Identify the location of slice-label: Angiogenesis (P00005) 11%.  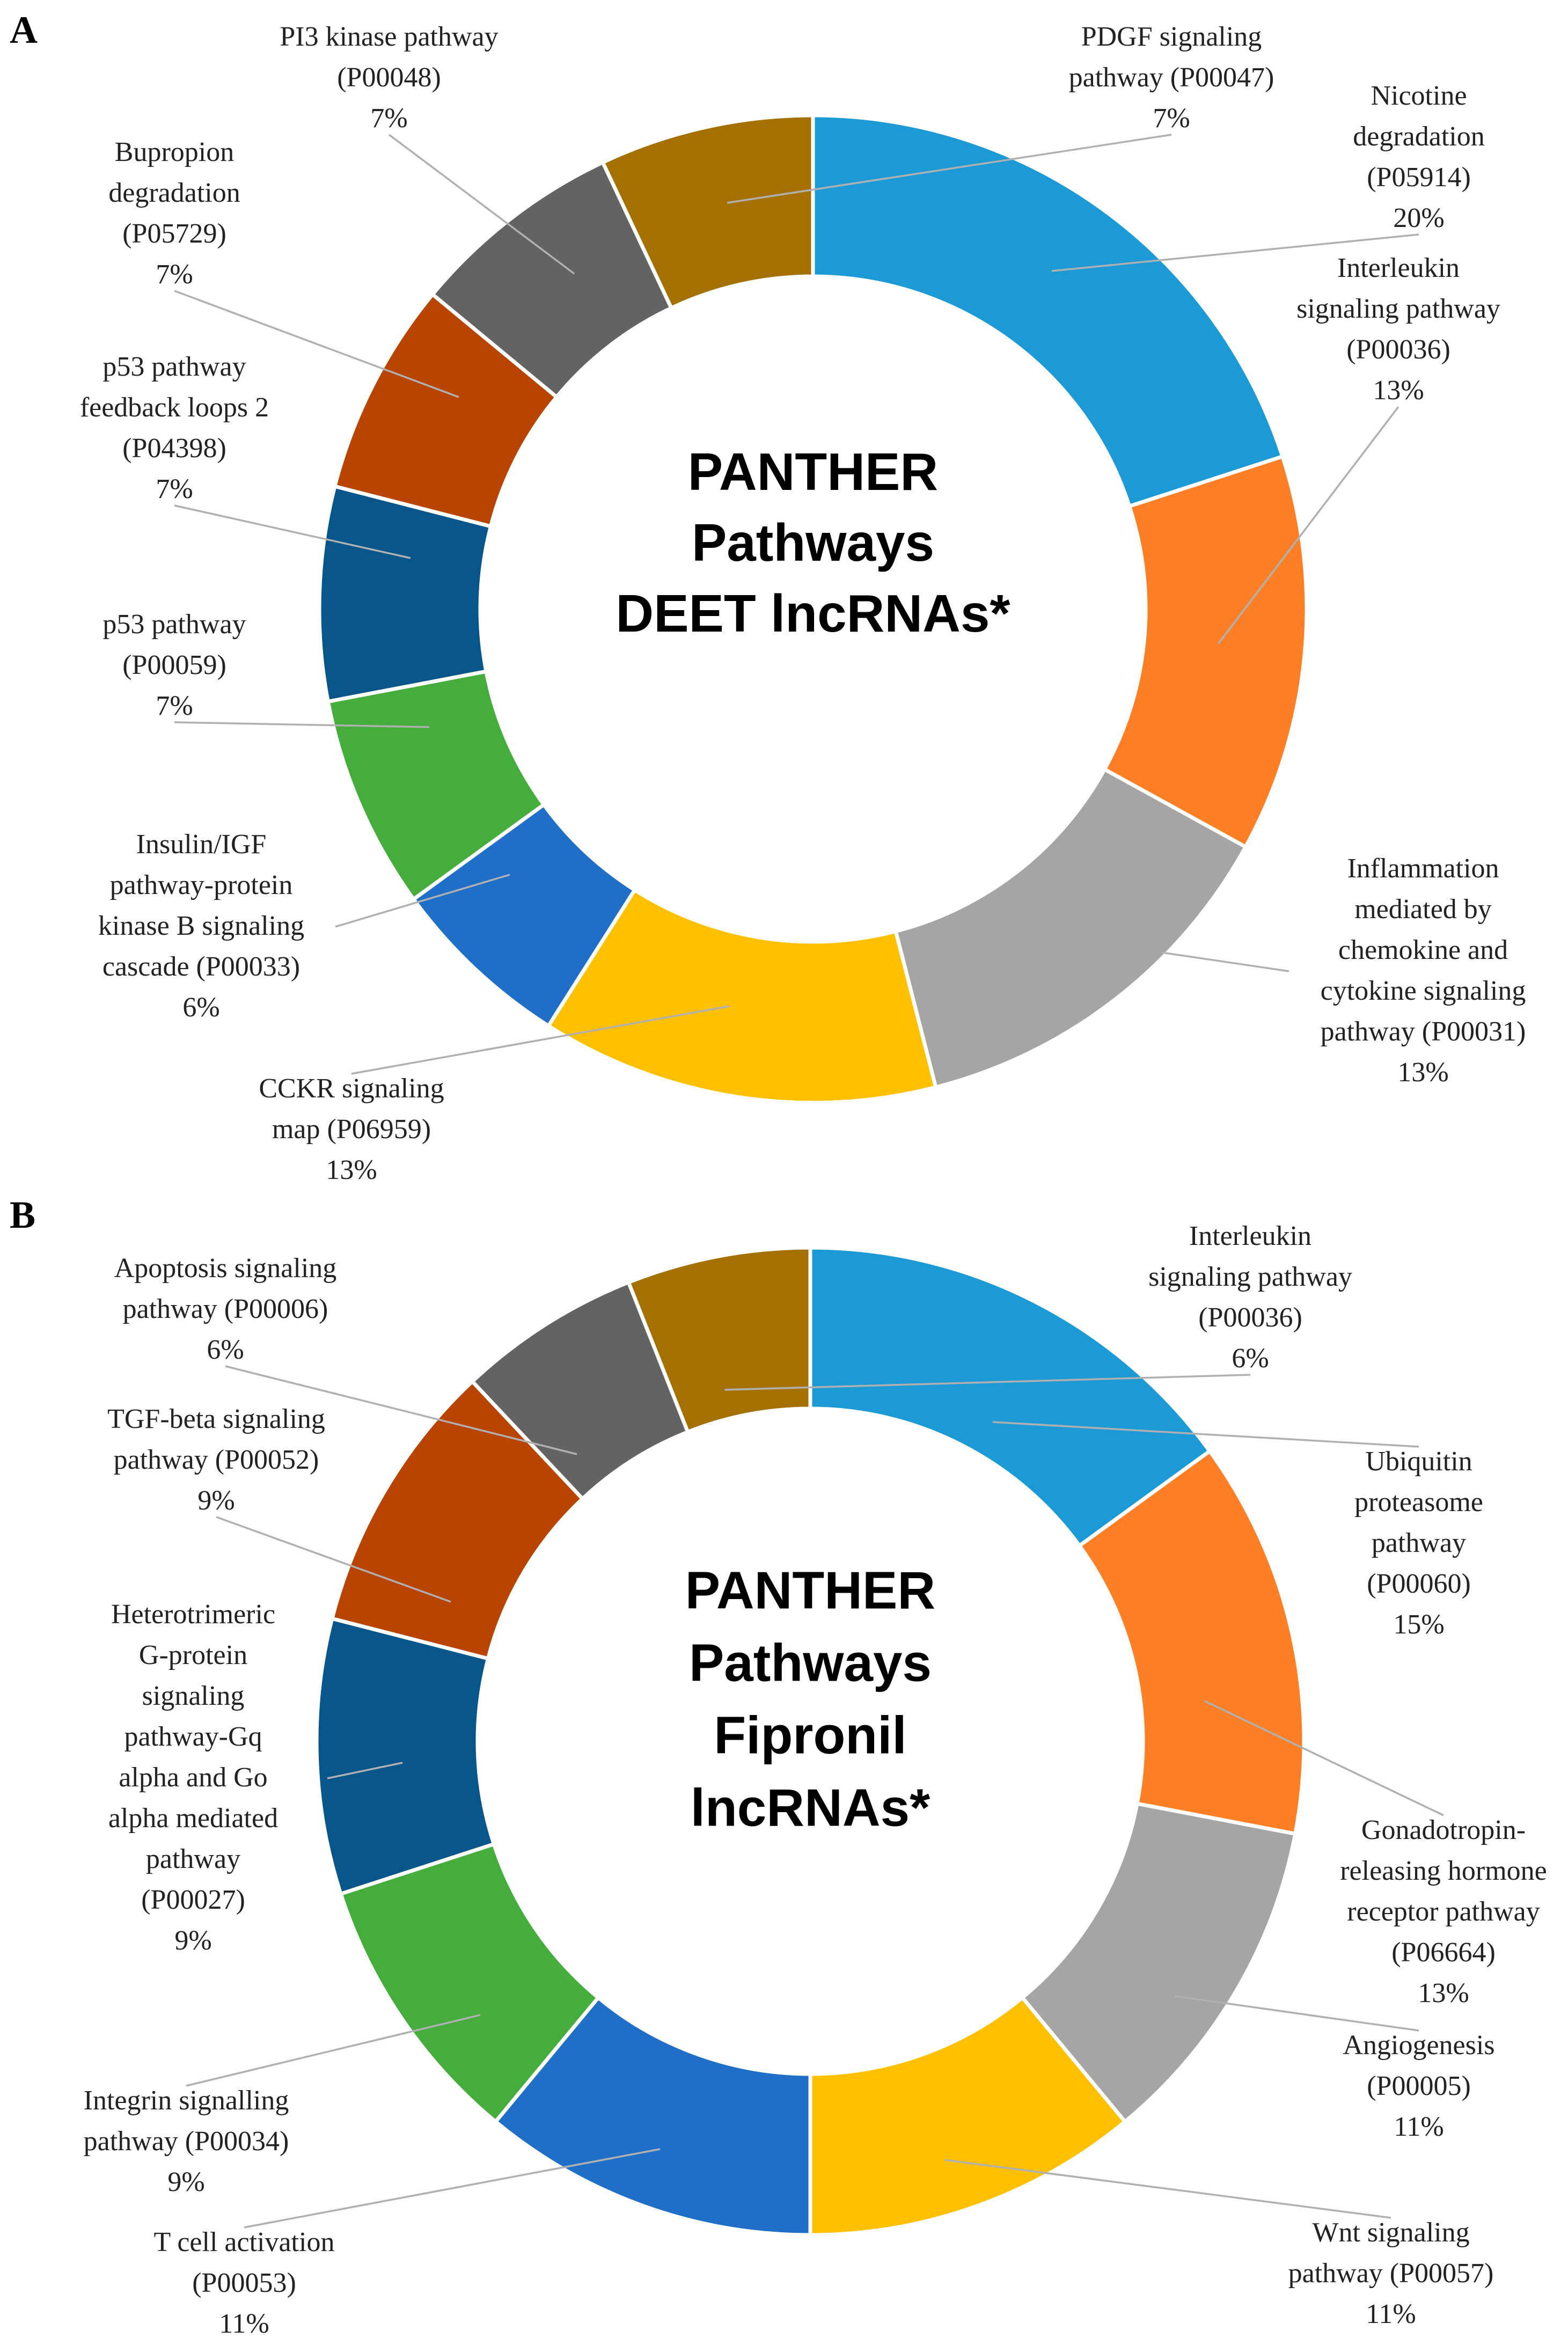
(1418, 2086).